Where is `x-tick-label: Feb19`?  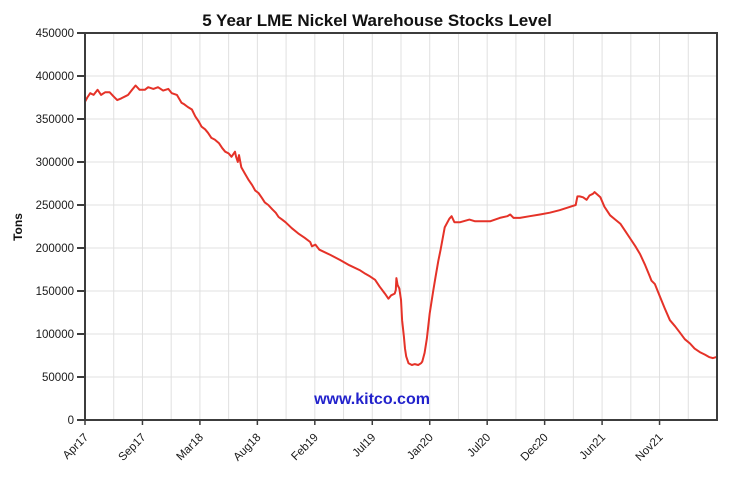
x-tick-label: Feb19 is located at coordinates (305, 448).